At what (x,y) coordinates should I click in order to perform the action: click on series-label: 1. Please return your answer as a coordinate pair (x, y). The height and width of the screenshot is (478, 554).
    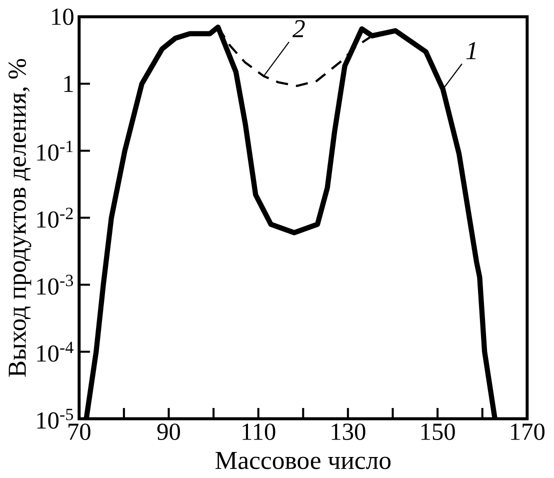
    Looking at the image, I should click on (471, 51).